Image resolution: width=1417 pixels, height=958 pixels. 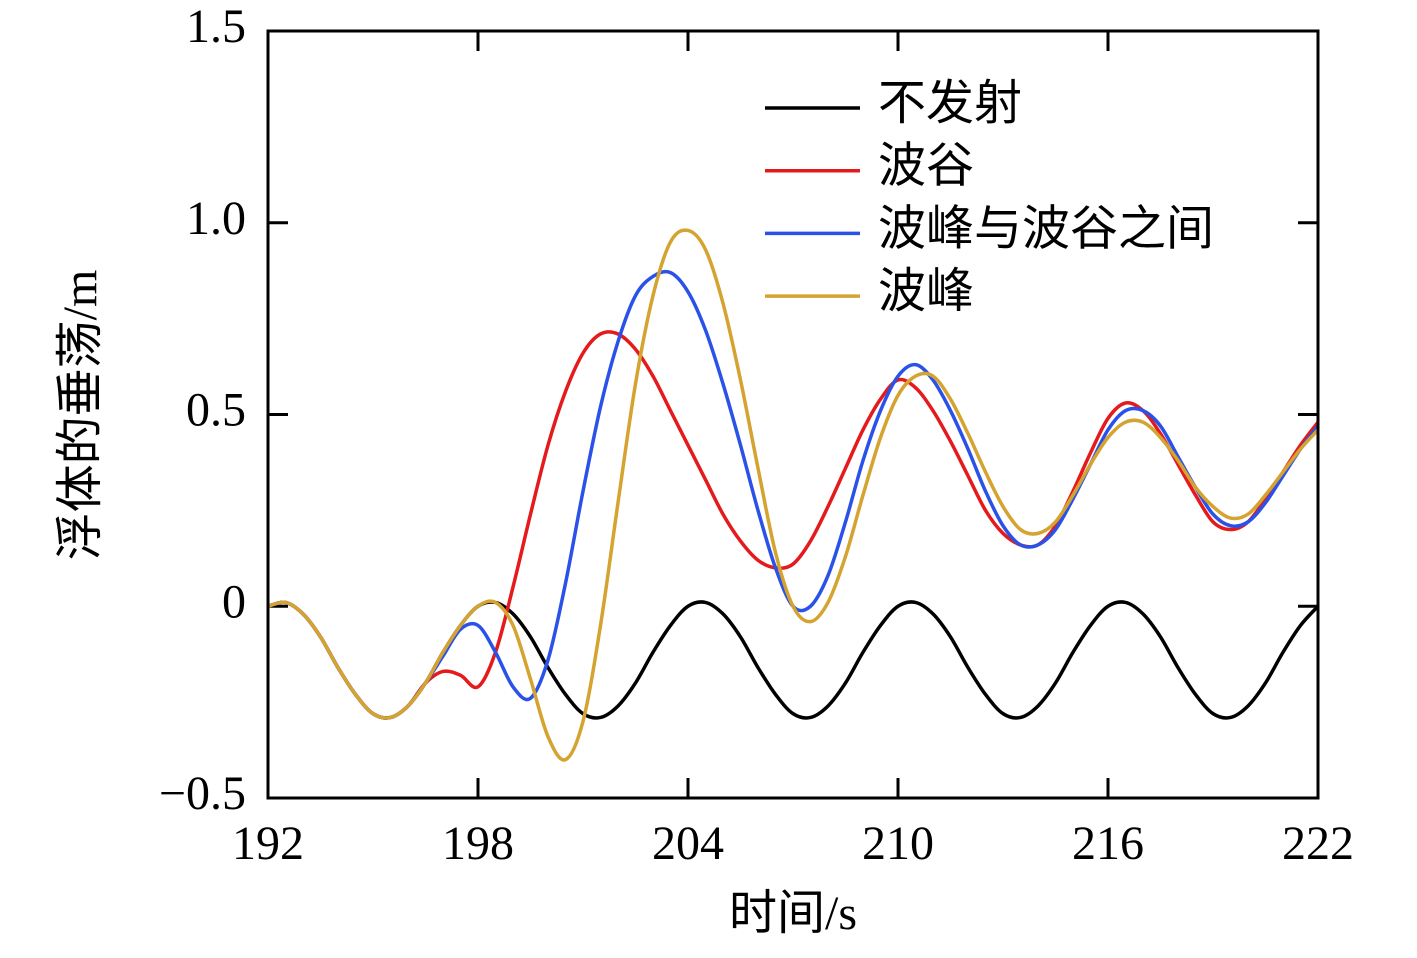 I want to click on x-tick-label: 192, so click(x=268, y=843).